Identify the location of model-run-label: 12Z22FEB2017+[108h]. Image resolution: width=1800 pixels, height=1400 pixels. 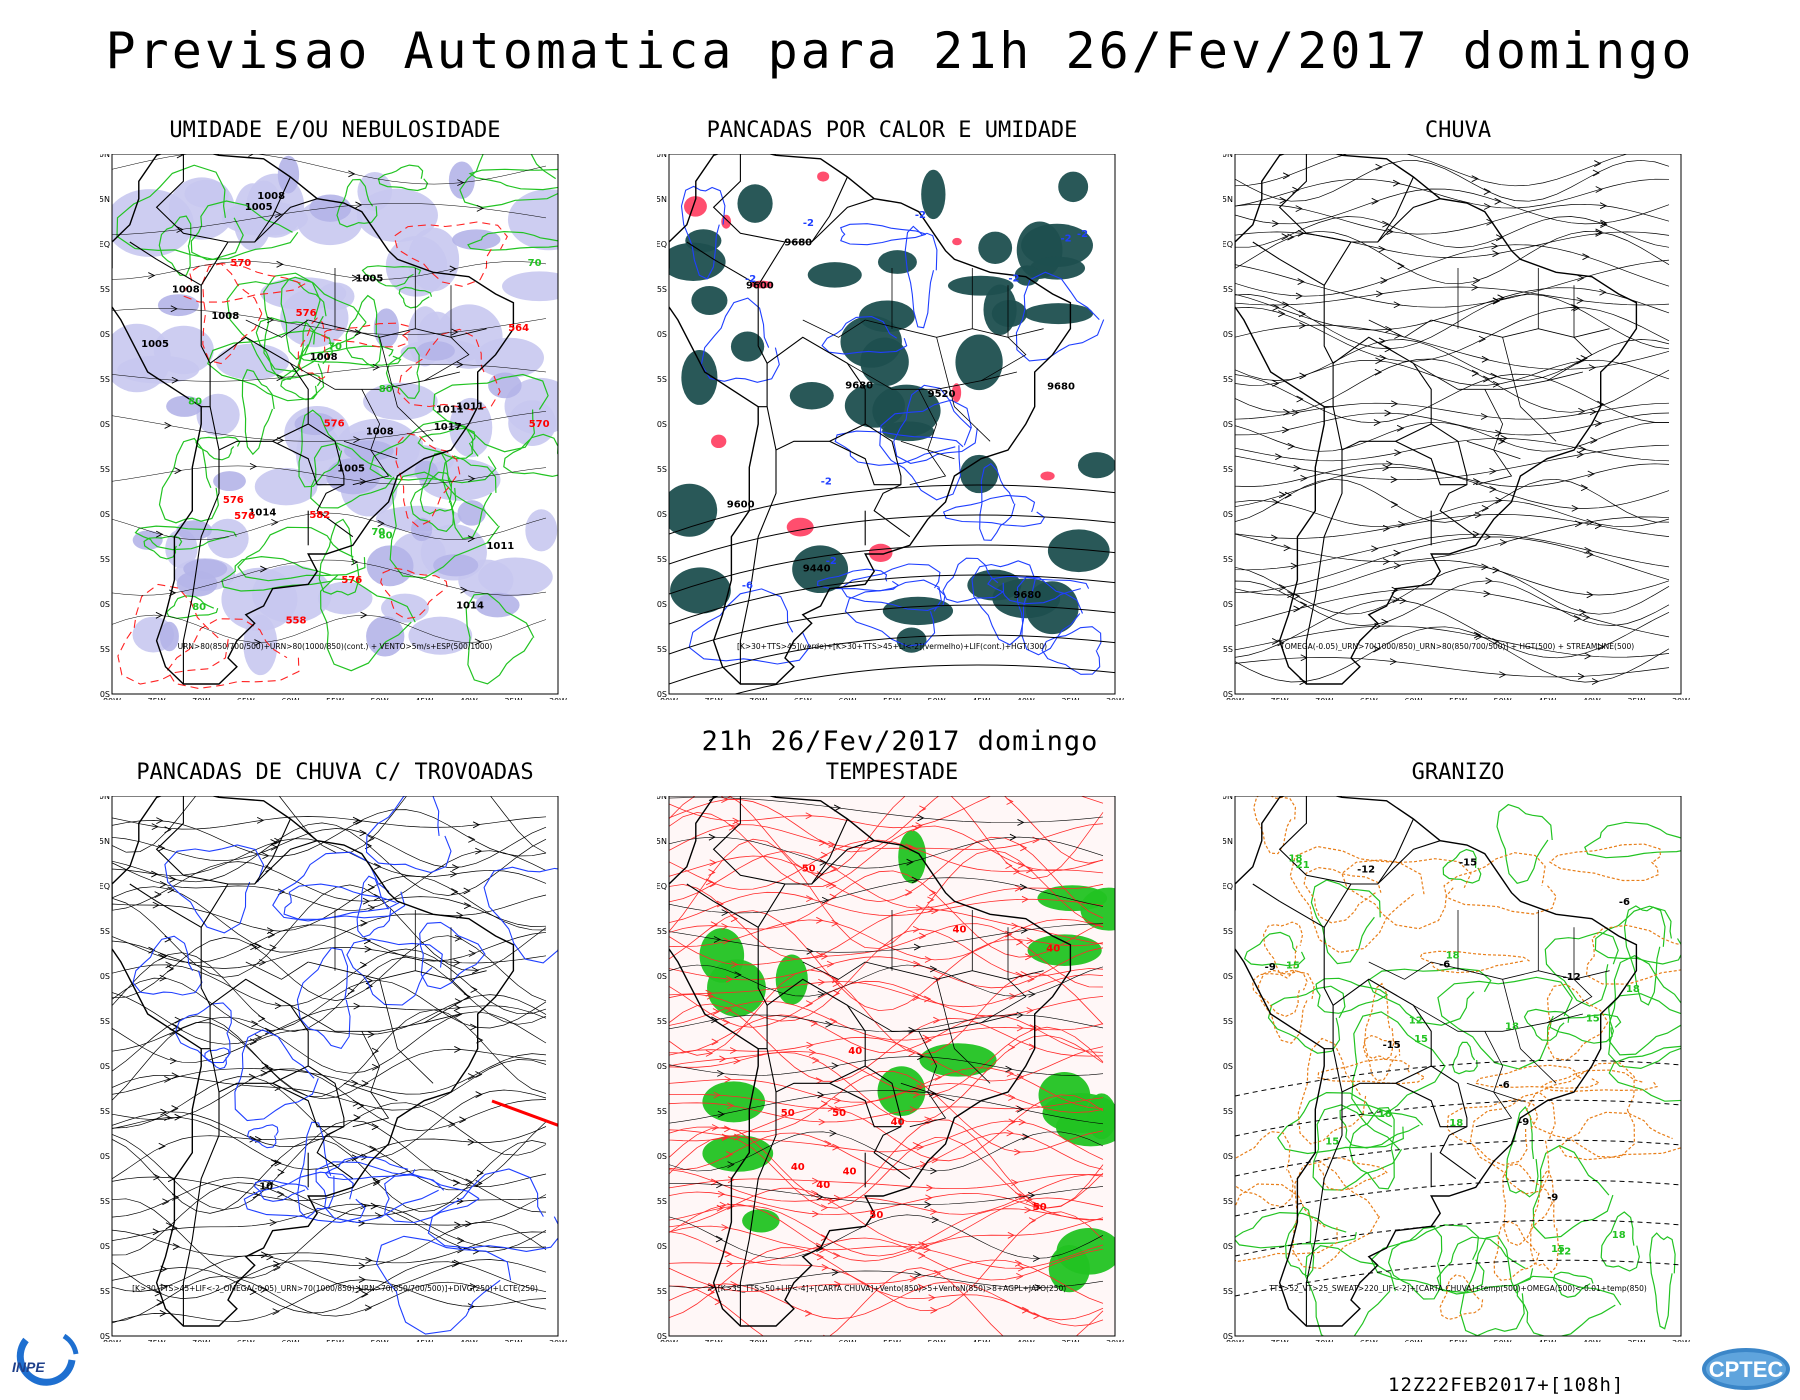
(1506, 1385).